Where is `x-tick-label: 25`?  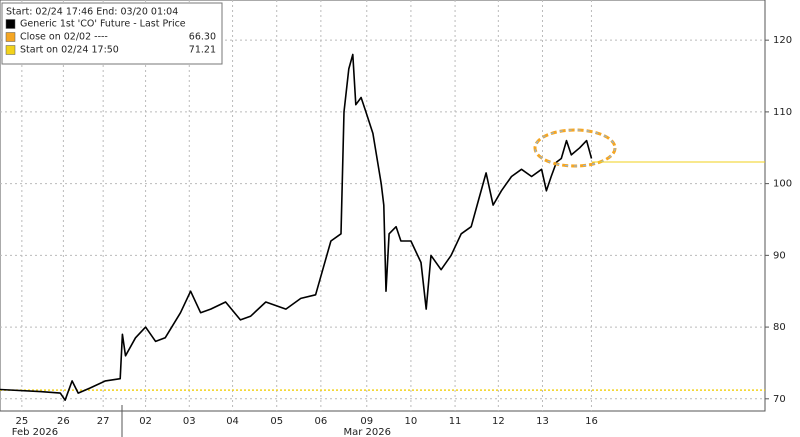
x-tick-label: 25 is located at coordinates (21, 421).